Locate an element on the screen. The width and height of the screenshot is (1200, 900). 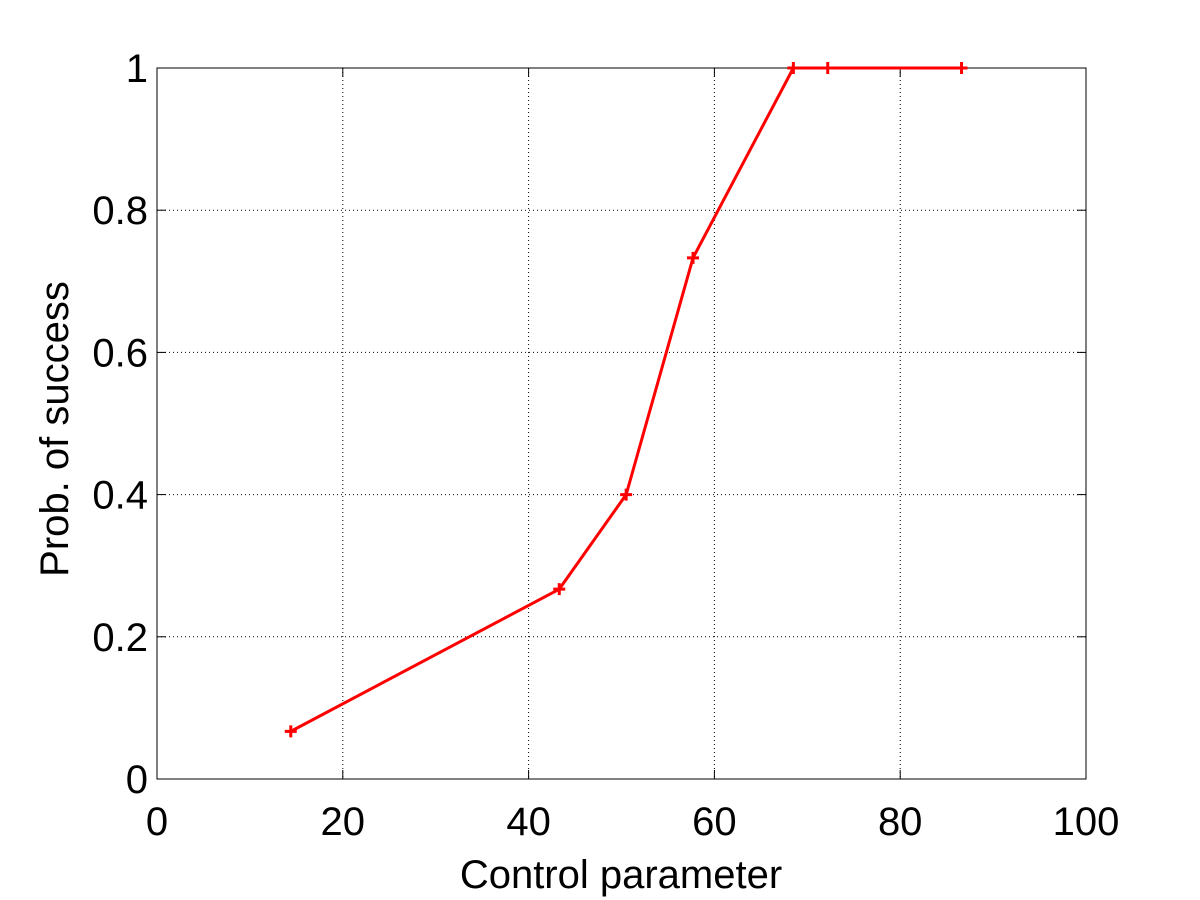
y-tick-label: 0 is located at coordinates (137, 780).